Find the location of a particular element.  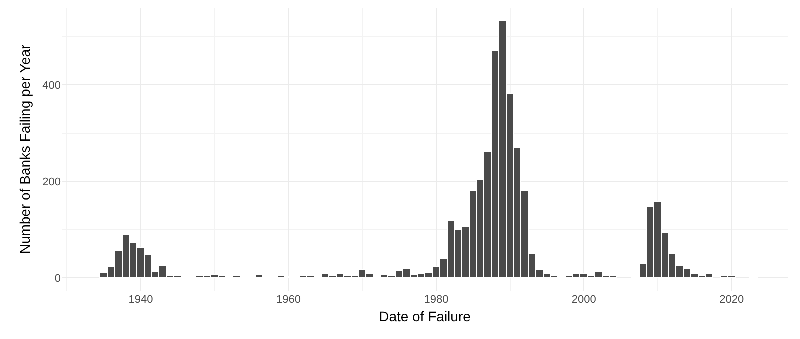

x-axis-title: Date of Failure is located at coordinates (425, 316).